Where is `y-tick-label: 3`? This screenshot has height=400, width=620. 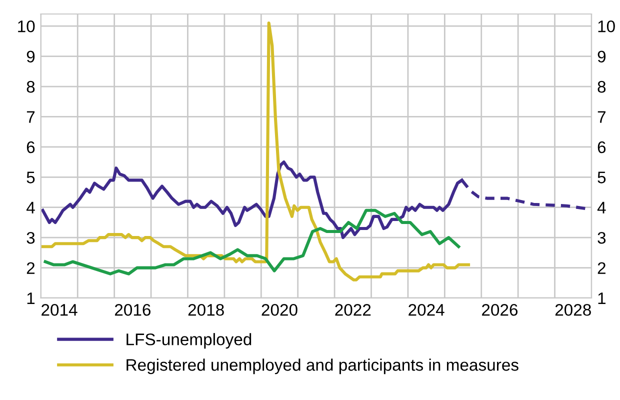 y-tick-label: 3 is located at coordinates (30, 238).